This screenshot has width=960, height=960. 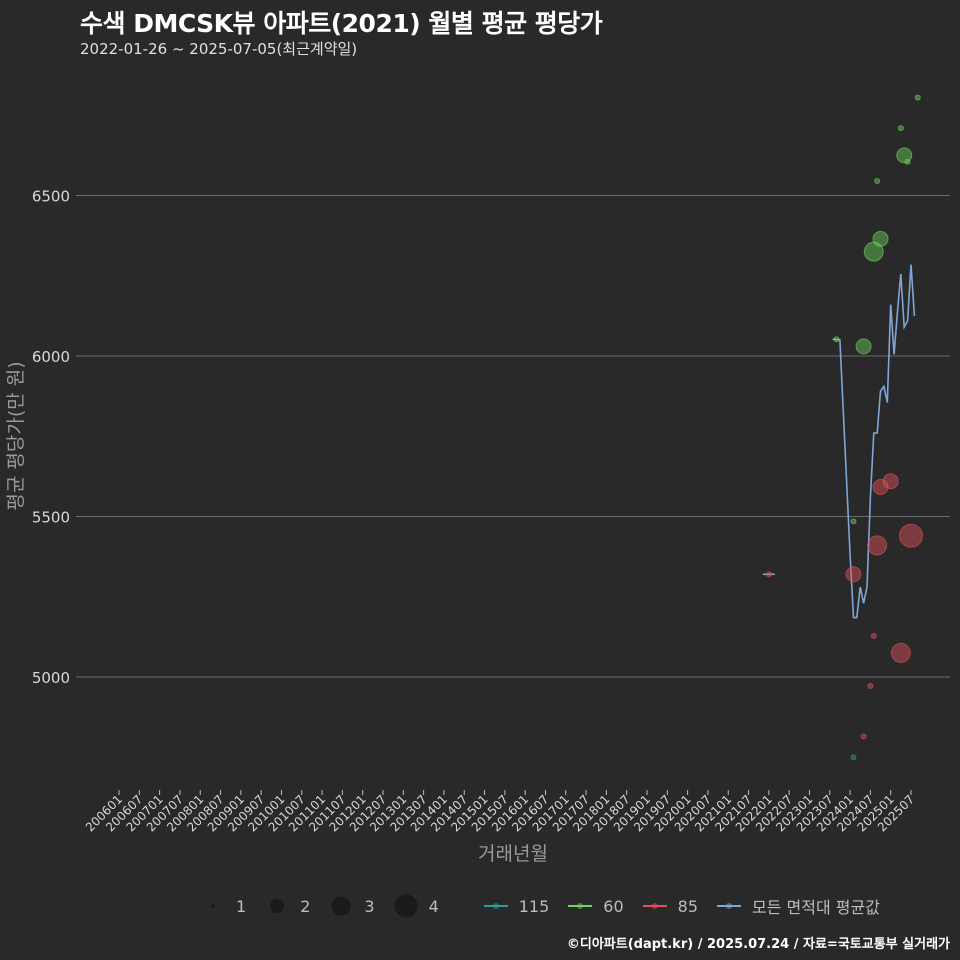 I want to click on legend-label: 3, so click(x=369, y=906).